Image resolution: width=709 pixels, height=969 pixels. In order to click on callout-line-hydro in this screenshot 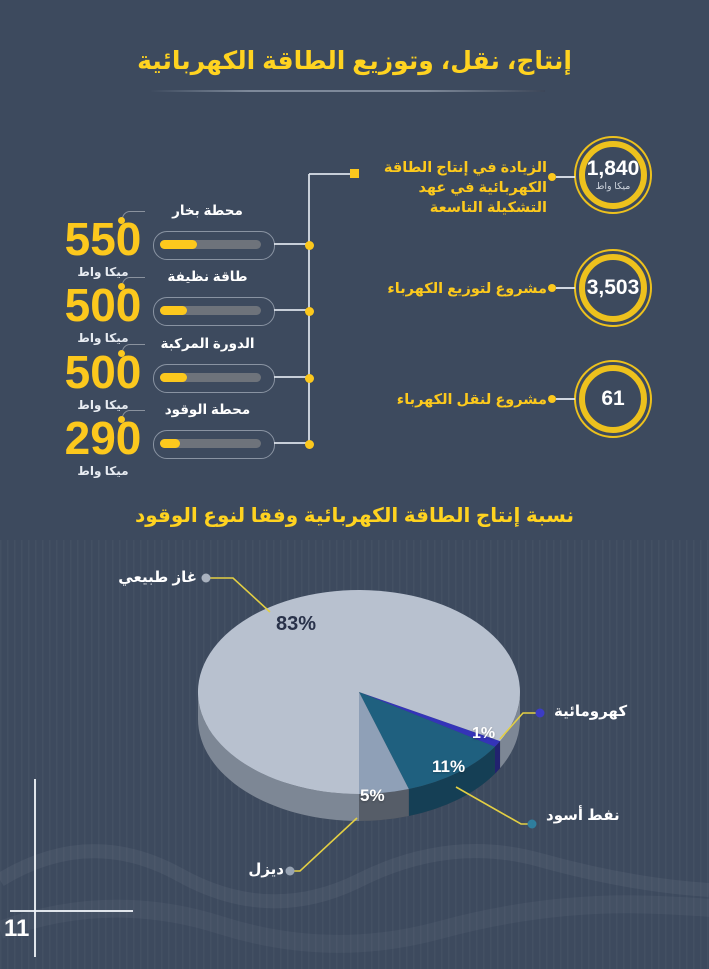, I will do `click(517, 726)`.